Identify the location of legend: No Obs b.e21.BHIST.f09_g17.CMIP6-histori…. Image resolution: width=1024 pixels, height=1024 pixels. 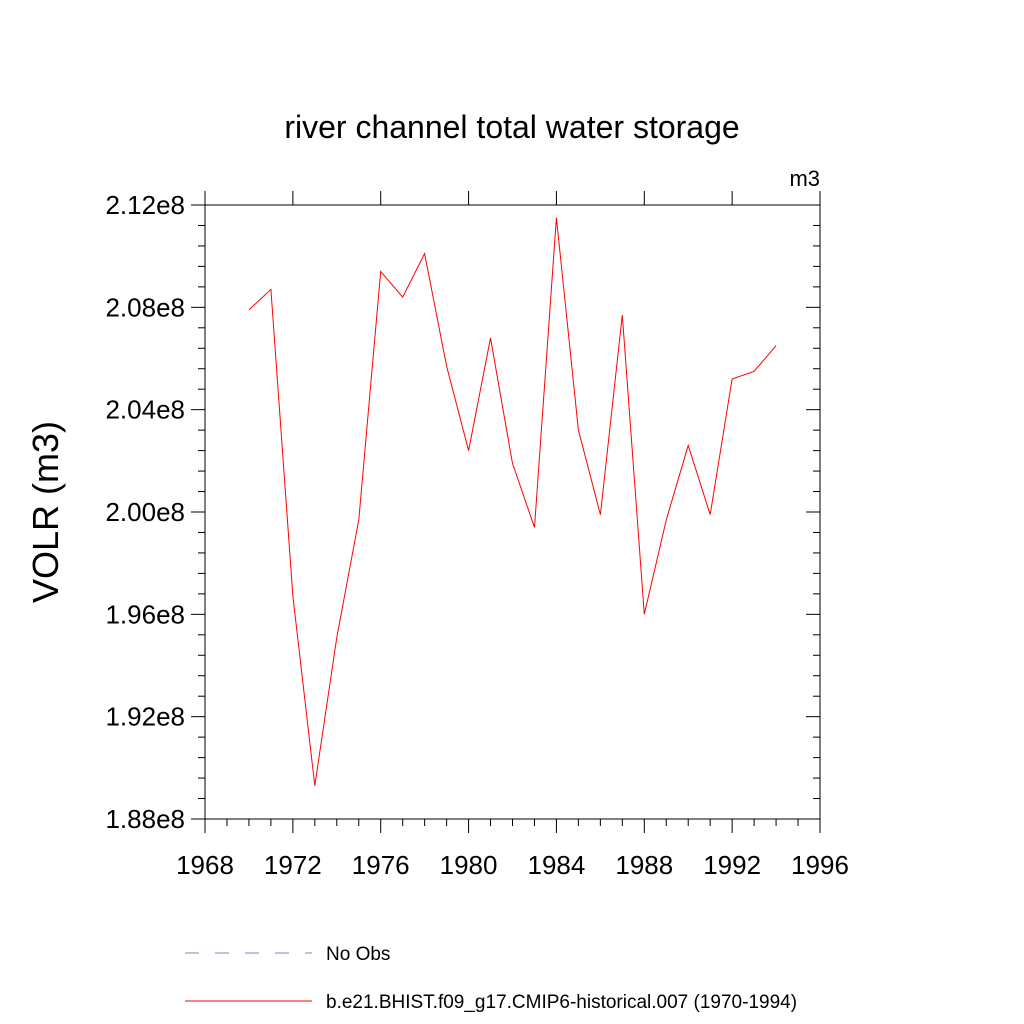
(491, 978).